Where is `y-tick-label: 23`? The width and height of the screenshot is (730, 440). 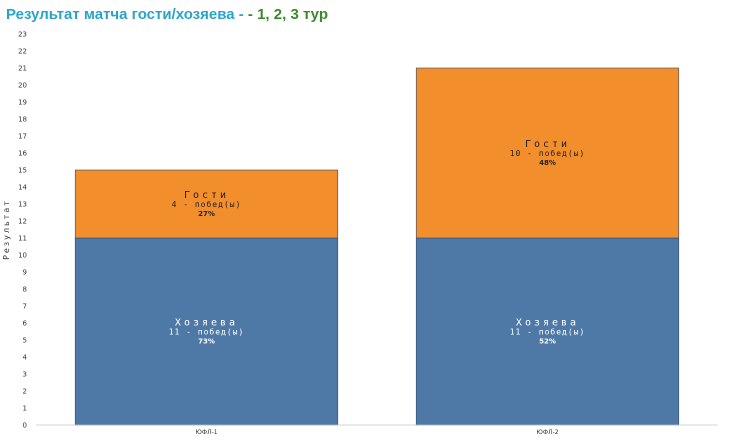 y-tick-label: 23 is located at coordinates (22, 35).